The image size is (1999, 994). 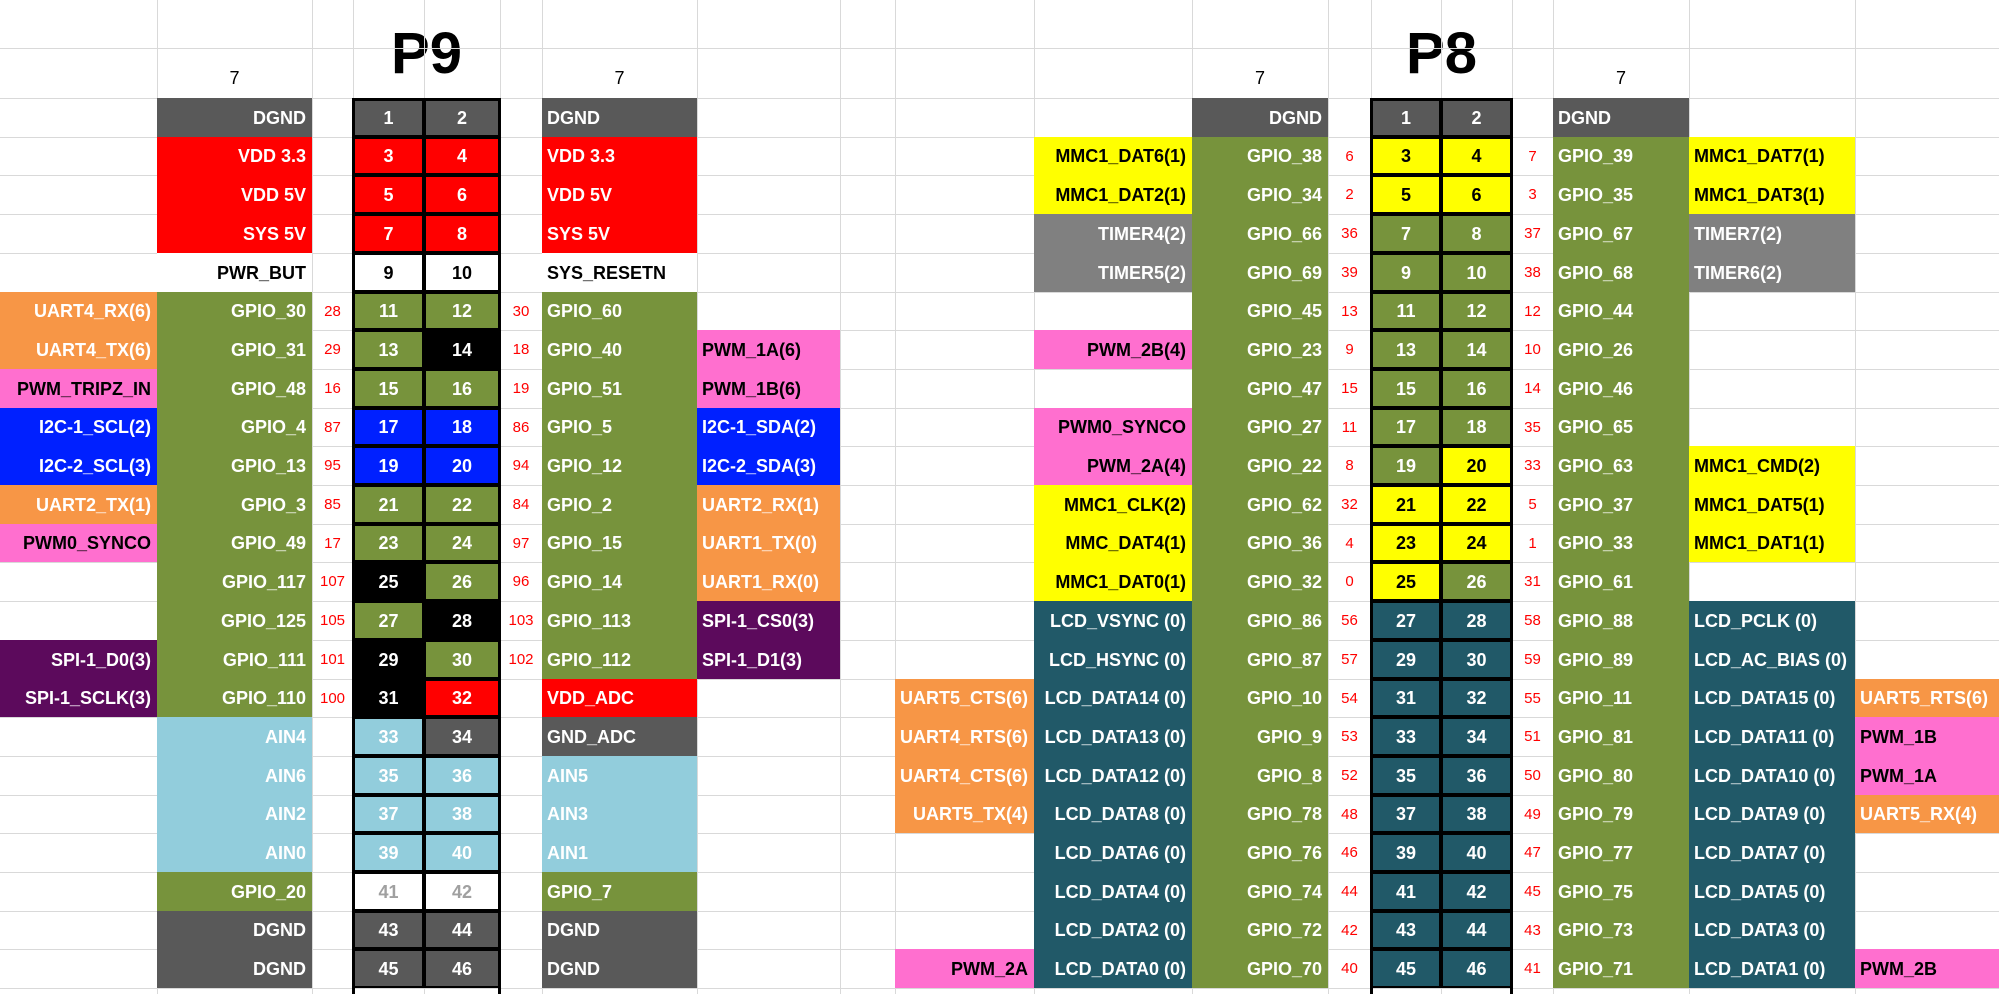 What do you see at coordinates (1406, 968) in the screenshot?
I see `p8-pin-odd: 45` at bounding box center [1406, 968].